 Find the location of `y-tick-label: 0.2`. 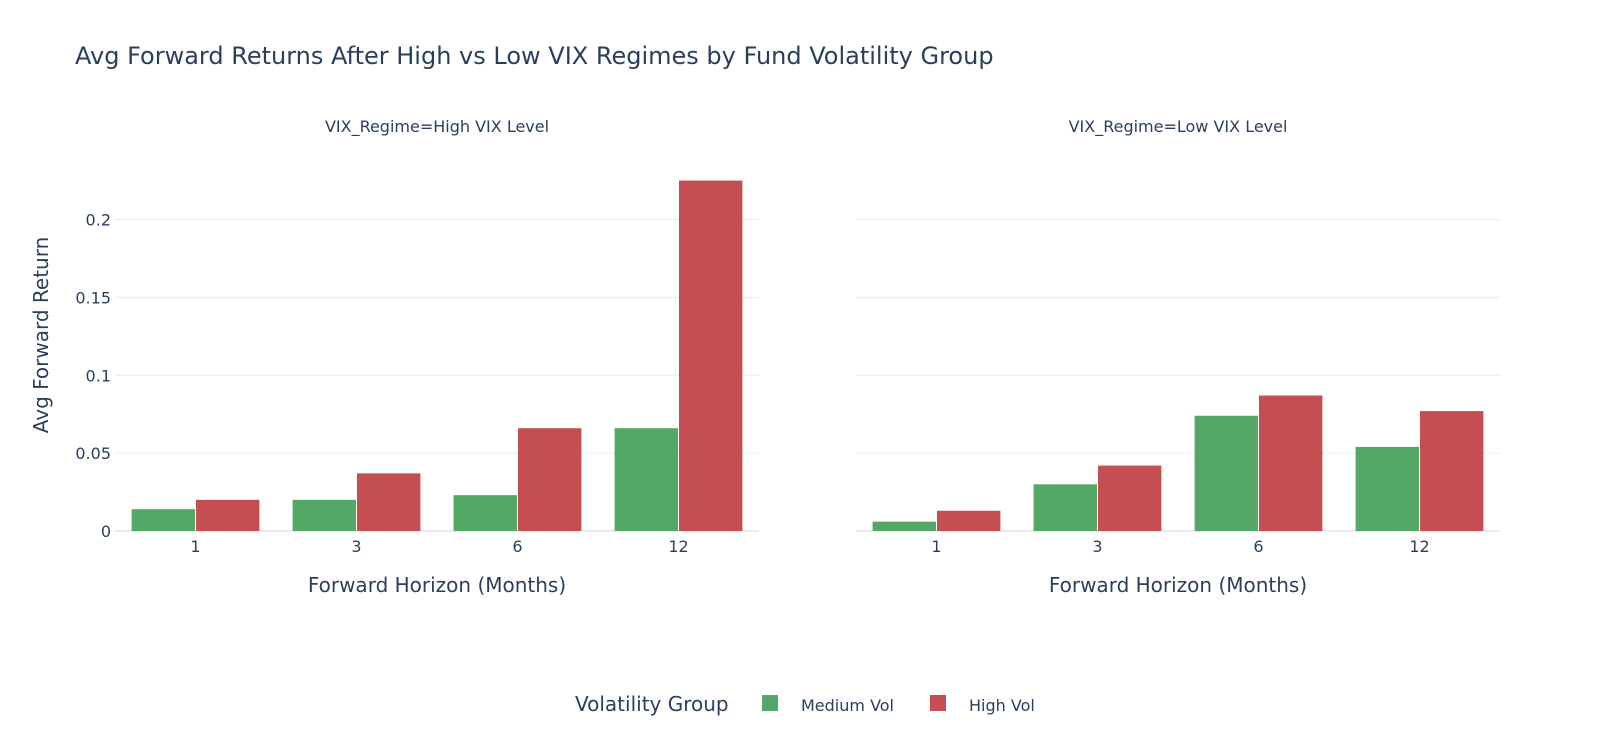

y-tick-label: 0.2 is located at coordinates (98, 220).